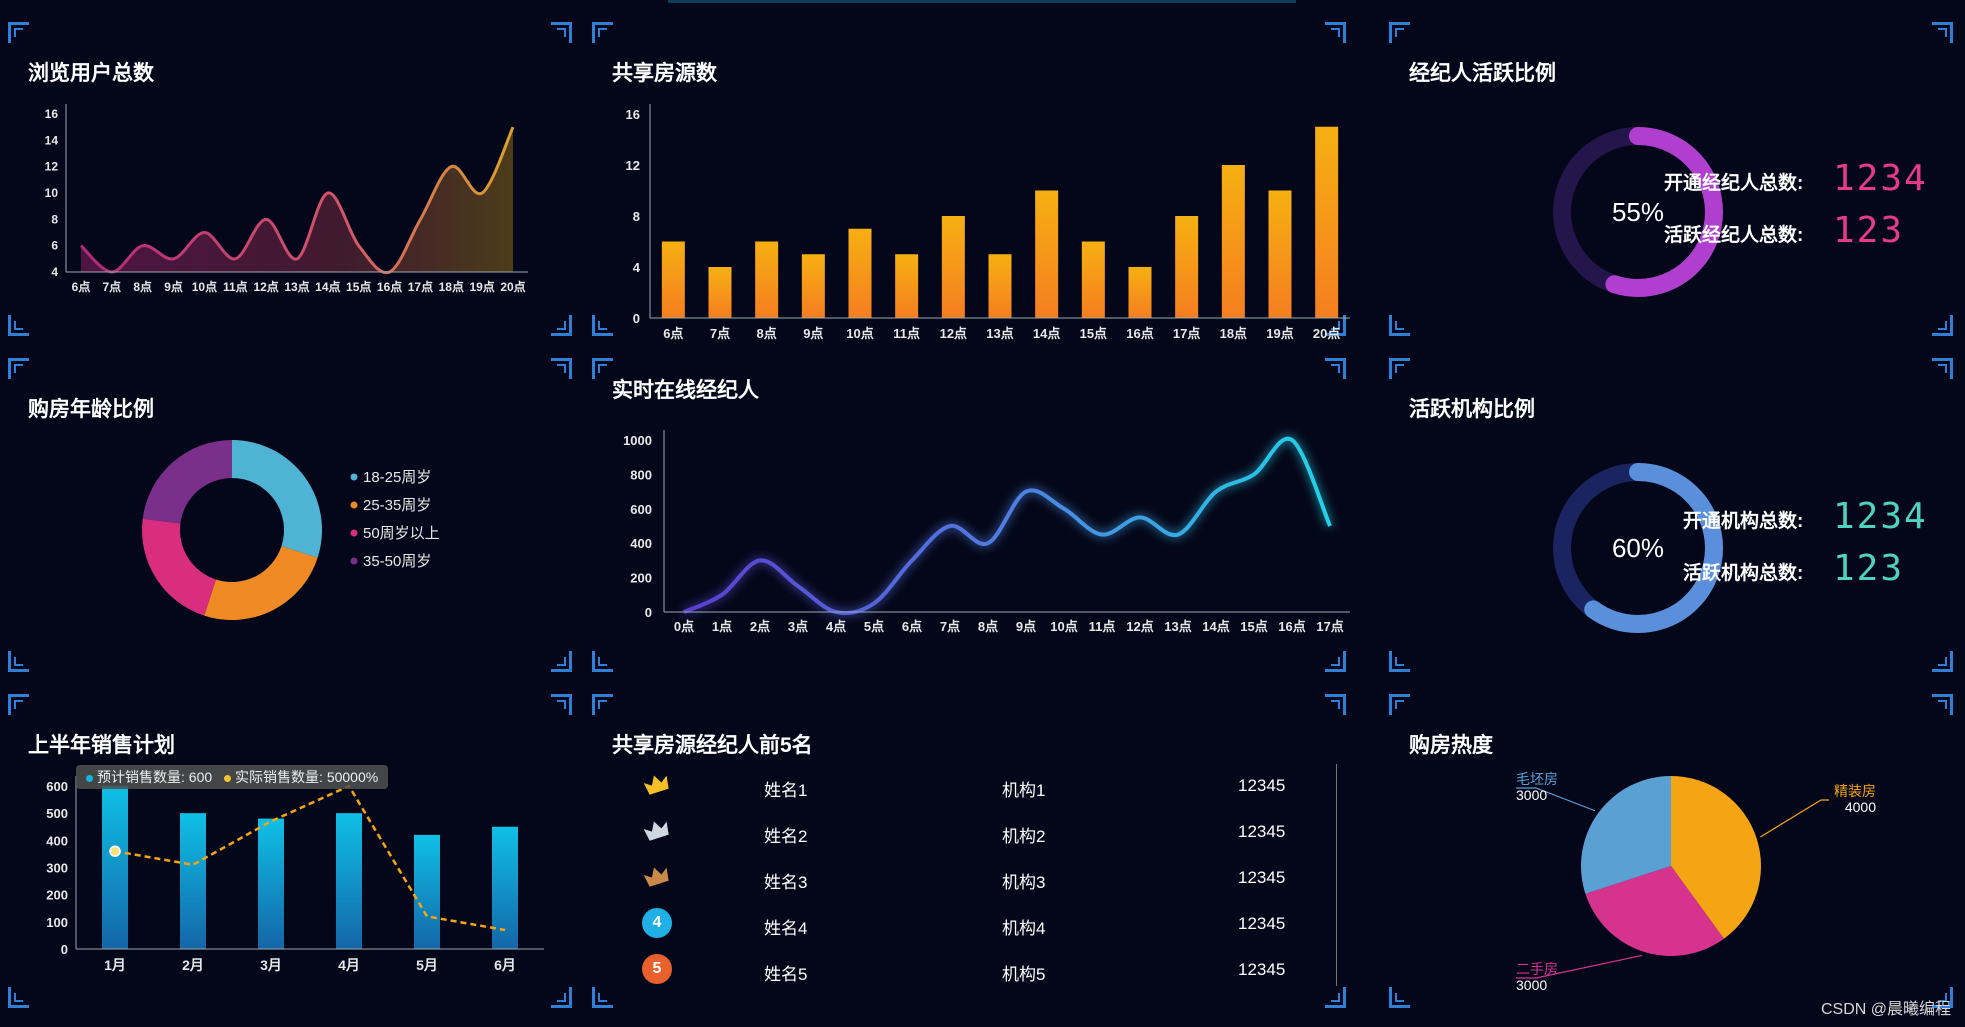 Image resolution: width=1965 pixels, height=1027 pixels. I want to click on legend-label: 18-25周岁, so click(397, 477).